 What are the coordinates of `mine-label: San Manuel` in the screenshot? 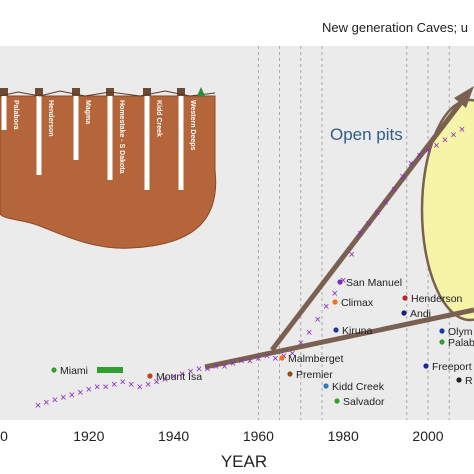 It's located at (374, 283).